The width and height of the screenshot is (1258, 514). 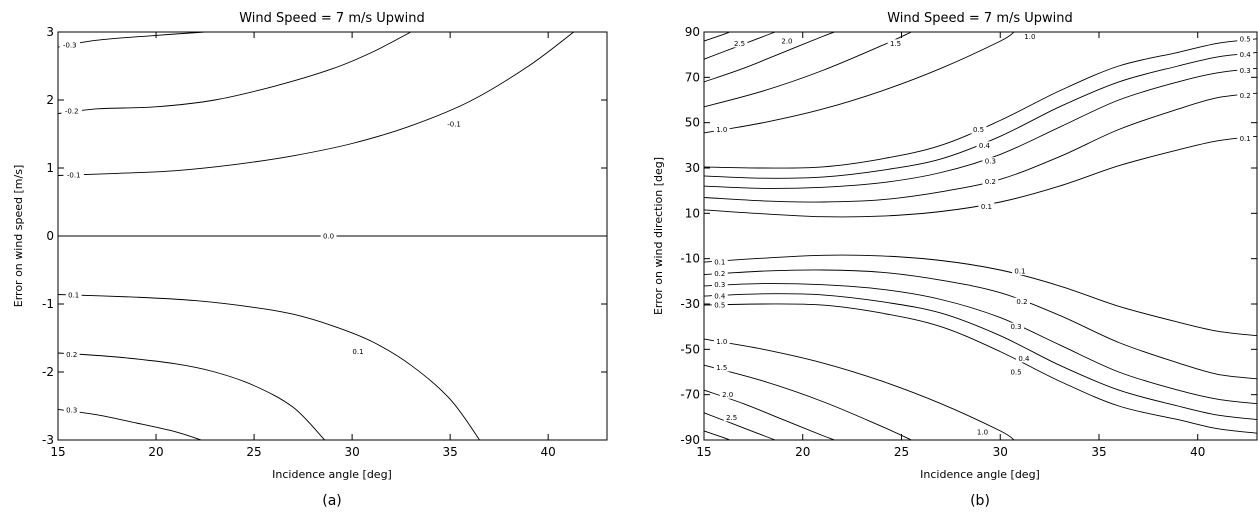 What do you see at coordinates (1098, 452) in the screenshot?
I see `x-tick-label-35: 35` at bounding box center [1098, 452].